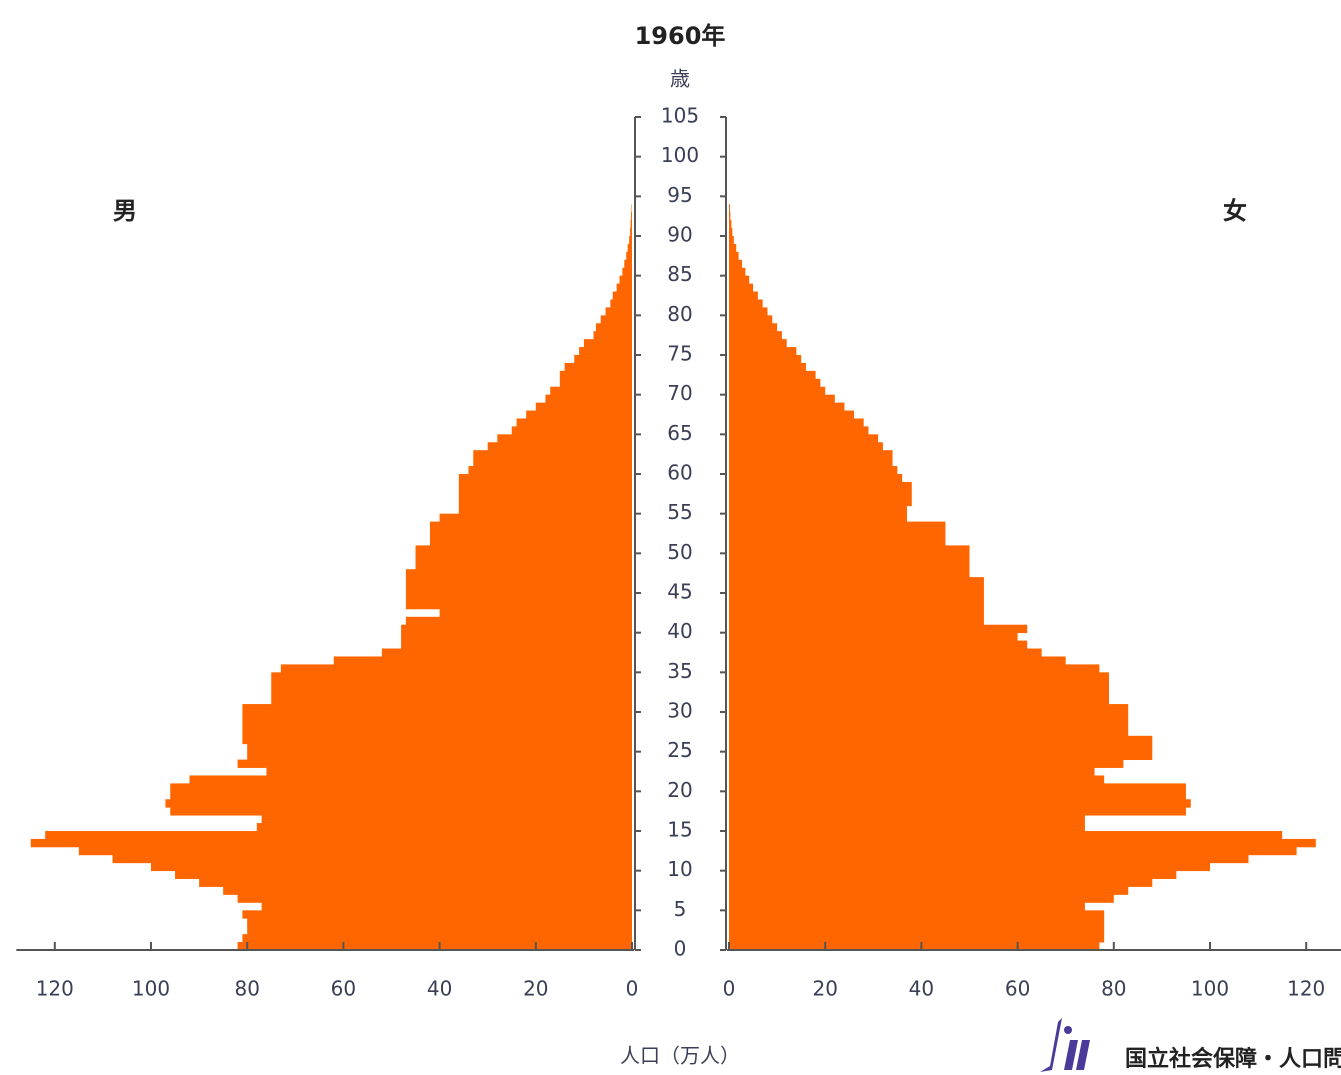 Image resolution: width=1341 pixels, height=1075 pixels. Describe the element at coordinates (680, 1056) in the screenshot. I see `x-axis-label: 人口（万人）` at that location.